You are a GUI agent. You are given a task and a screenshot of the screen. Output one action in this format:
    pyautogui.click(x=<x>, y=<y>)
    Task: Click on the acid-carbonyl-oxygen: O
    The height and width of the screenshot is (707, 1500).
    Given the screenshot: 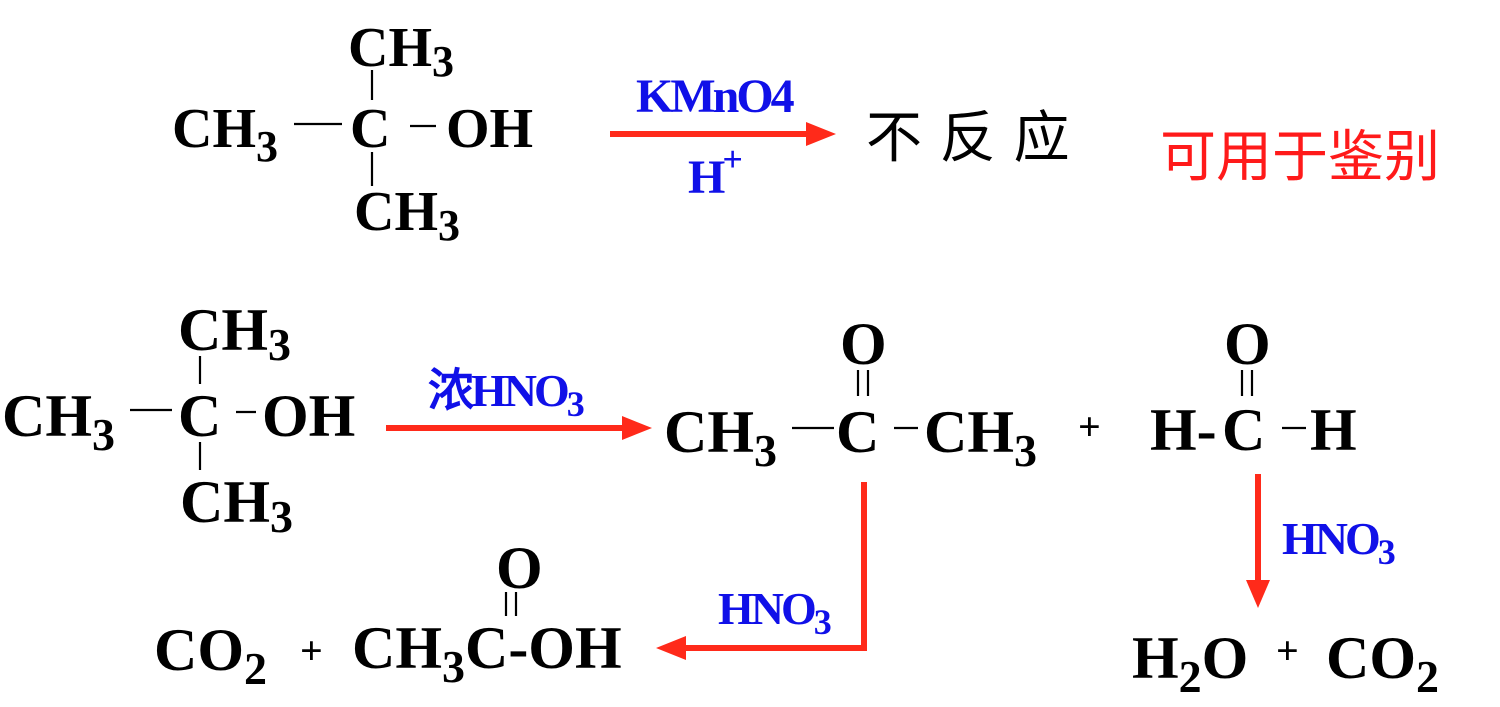 What is the action you would take?
    pyautogui.click(x=519, y=568)
    